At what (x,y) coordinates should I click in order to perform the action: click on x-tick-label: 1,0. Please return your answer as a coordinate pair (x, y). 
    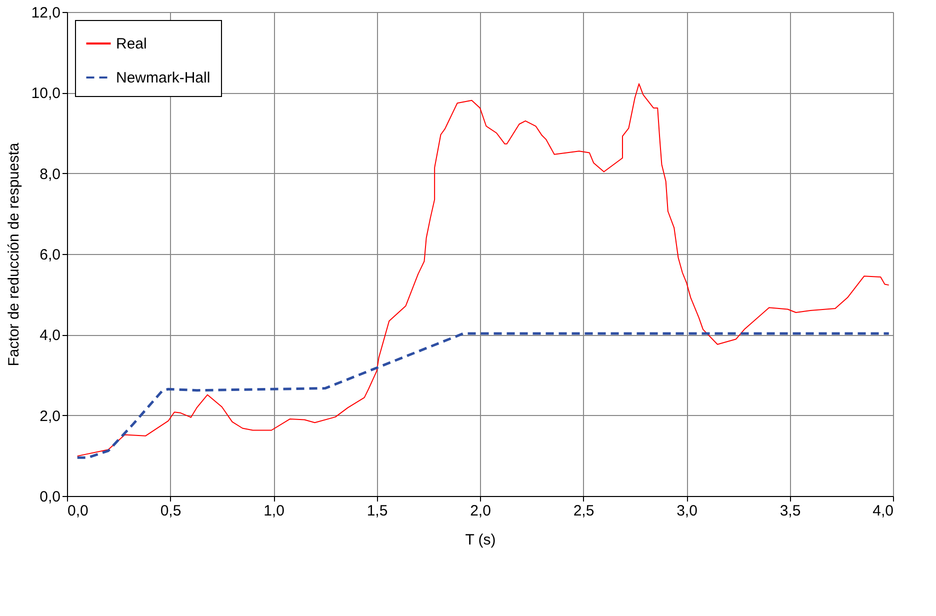
    Looking at the image, I should click on (274, 511).